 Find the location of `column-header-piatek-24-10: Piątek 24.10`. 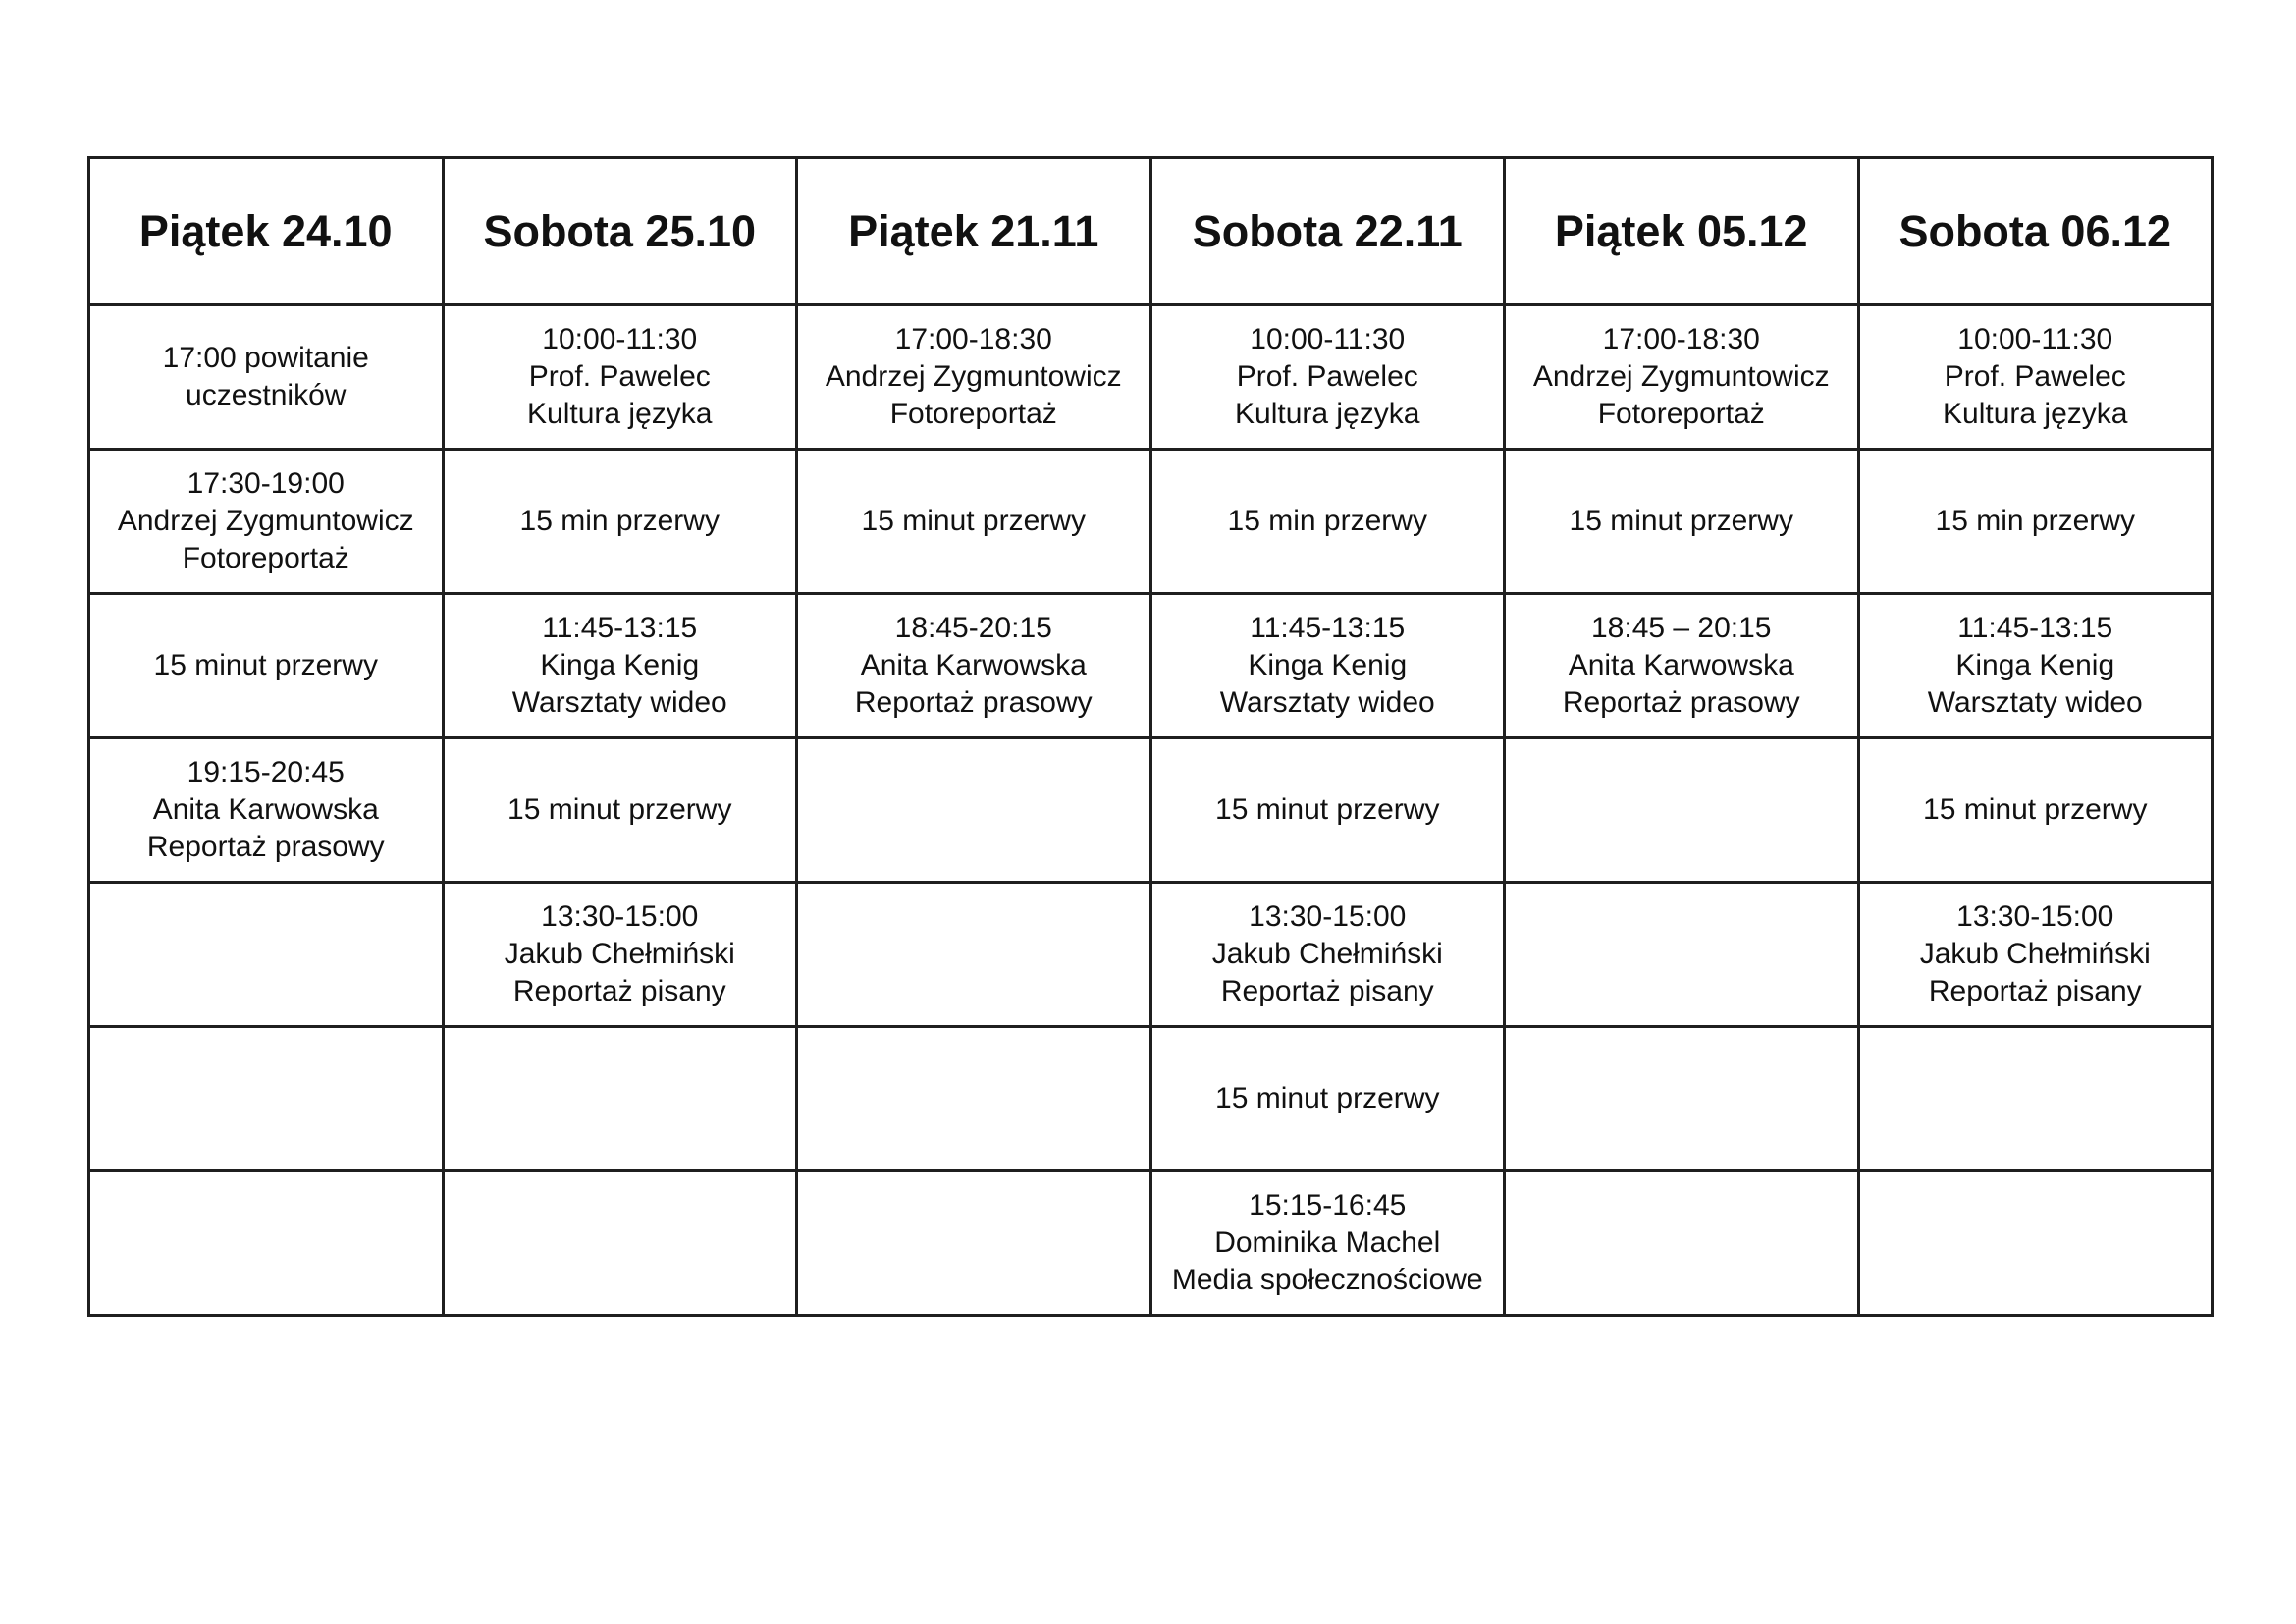

column-header-piatek-24-10: Piątek 24.10 is located at coordinates (266, 231).